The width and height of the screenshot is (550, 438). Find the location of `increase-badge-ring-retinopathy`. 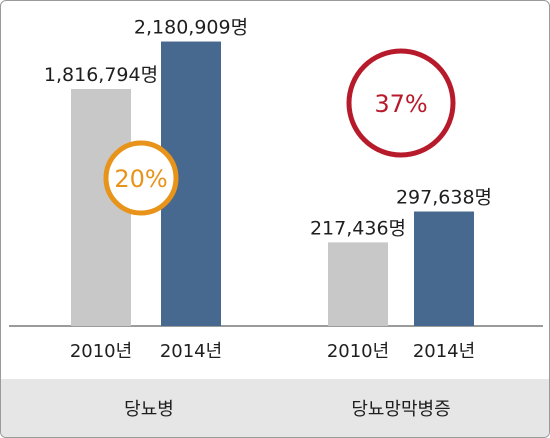

increase-badge-ring-retinopathy is located at coordinates (401, 103).